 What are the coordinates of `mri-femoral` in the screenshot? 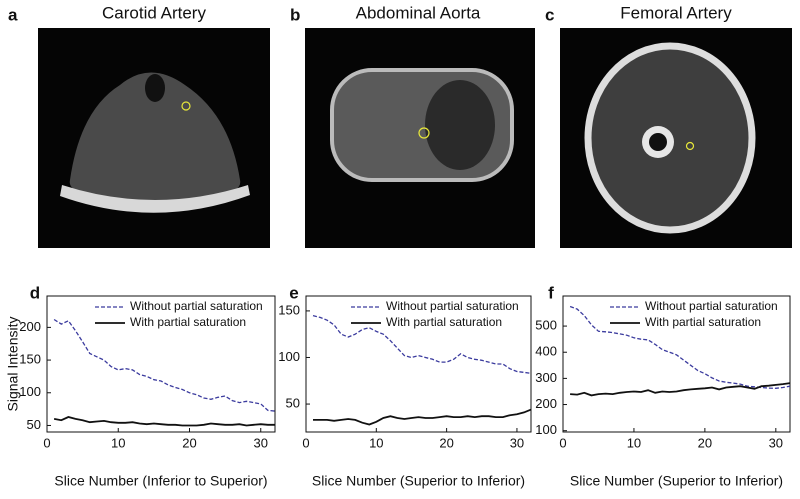 It's located at (676, 138).